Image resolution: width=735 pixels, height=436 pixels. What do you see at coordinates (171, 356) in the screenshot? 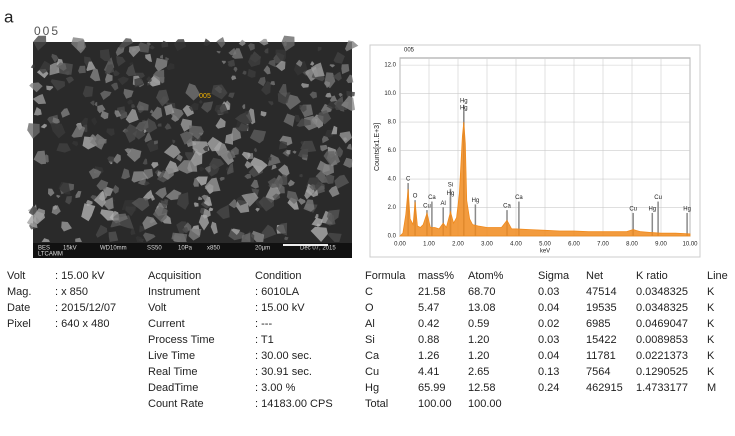
I see `table-cell: Live Time` at bounding box center [171, 356].